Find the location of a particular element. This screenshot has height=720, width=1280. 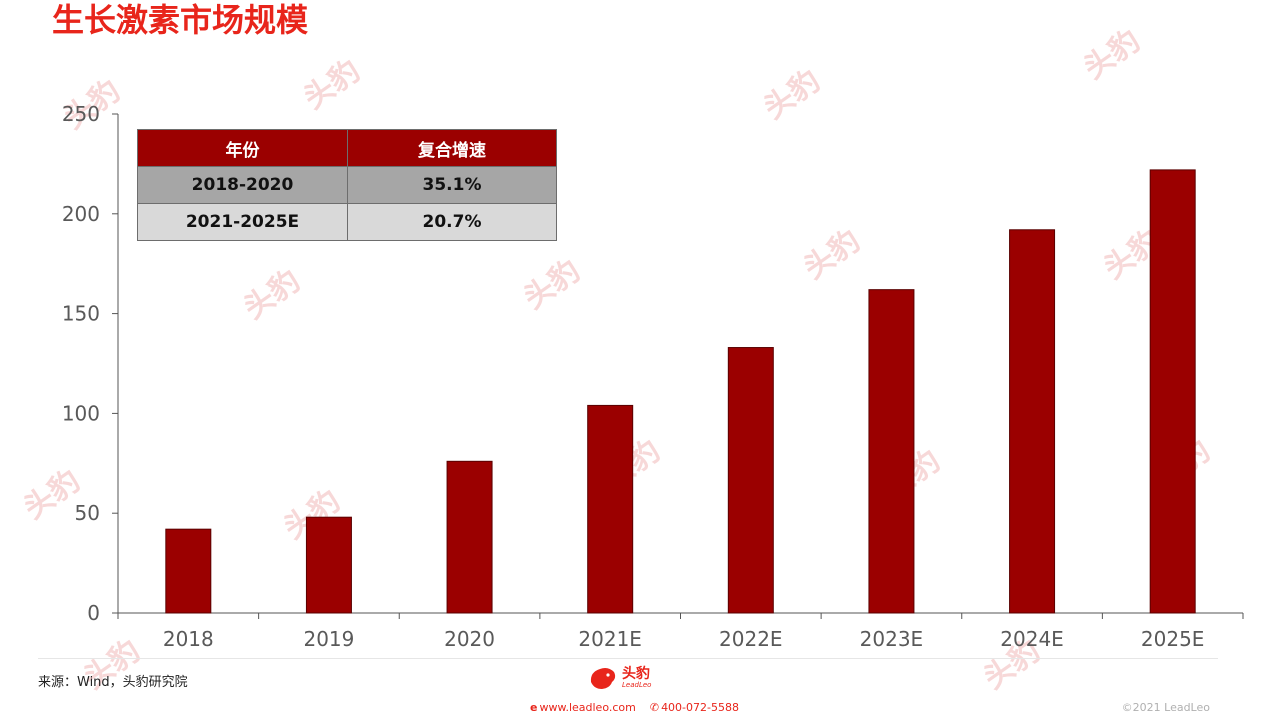

cagr-header-year: 年份 is located at coordinates (242, 148).